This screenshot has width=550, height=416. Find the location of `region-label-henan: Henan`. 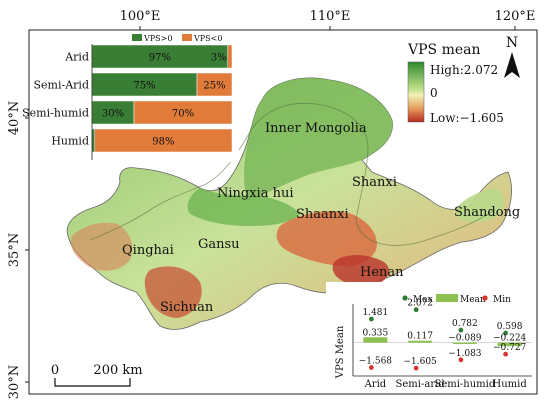

region-label-henan: Henan is located at coordinates (382, 272).